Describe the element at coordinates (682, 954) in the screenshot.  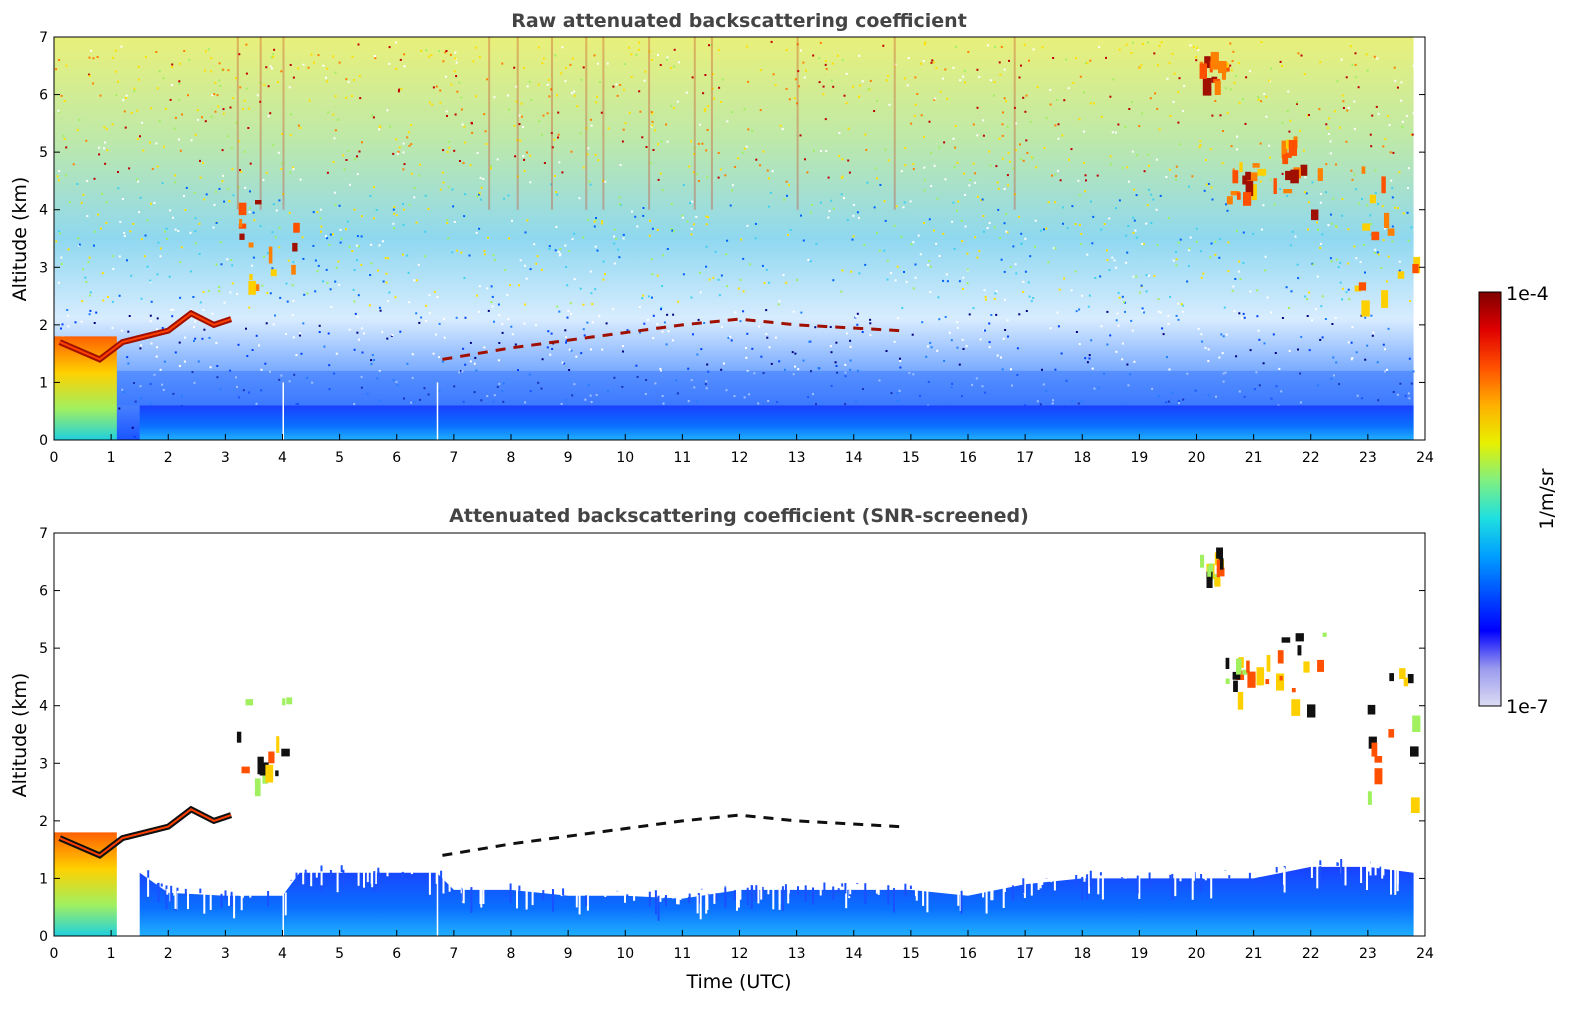
I see `x-tick-label: 11` at that location.